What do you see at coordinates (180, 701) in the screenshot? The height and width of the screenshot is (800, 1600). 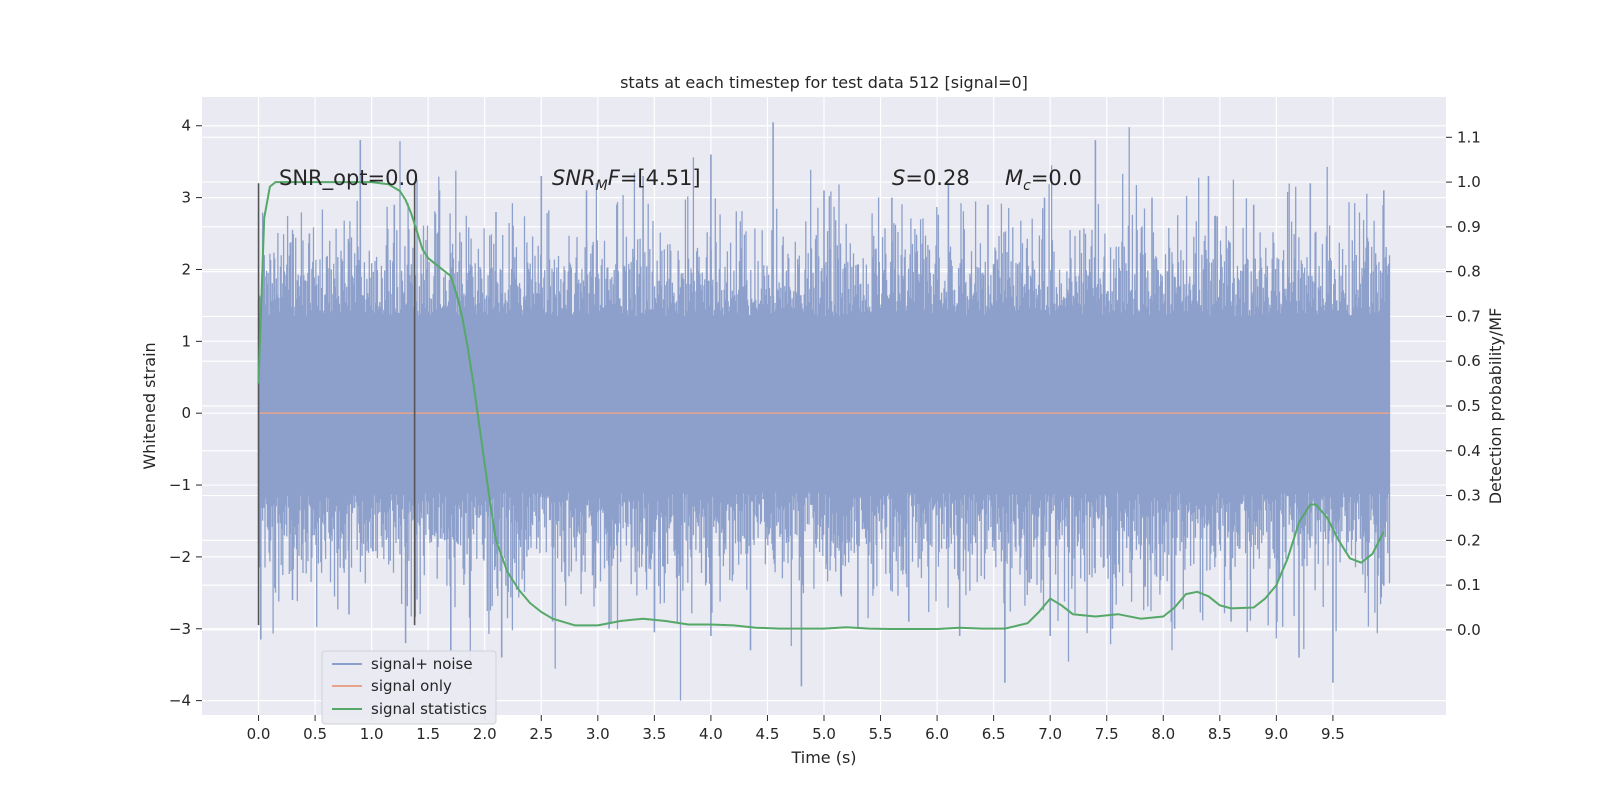 I see `y-tick-label: −4` at bounding box center [180, 701].